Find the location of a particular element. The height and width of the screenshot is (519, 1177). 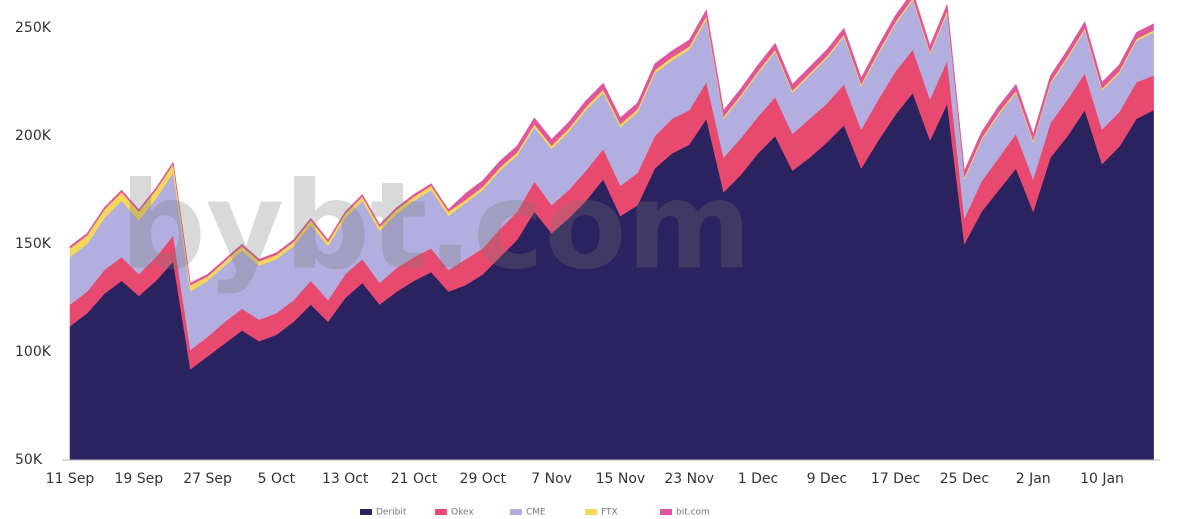

x-tick-label: 5 Oct is located at coordinates (277, 479).